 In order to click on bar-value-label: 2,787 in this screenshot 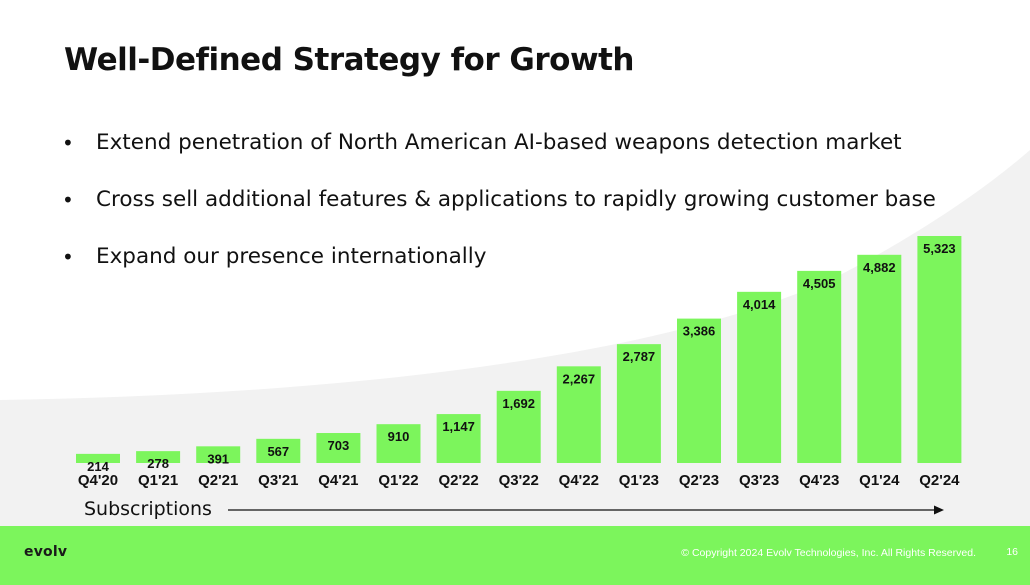, I will do `click(639, 356)`.